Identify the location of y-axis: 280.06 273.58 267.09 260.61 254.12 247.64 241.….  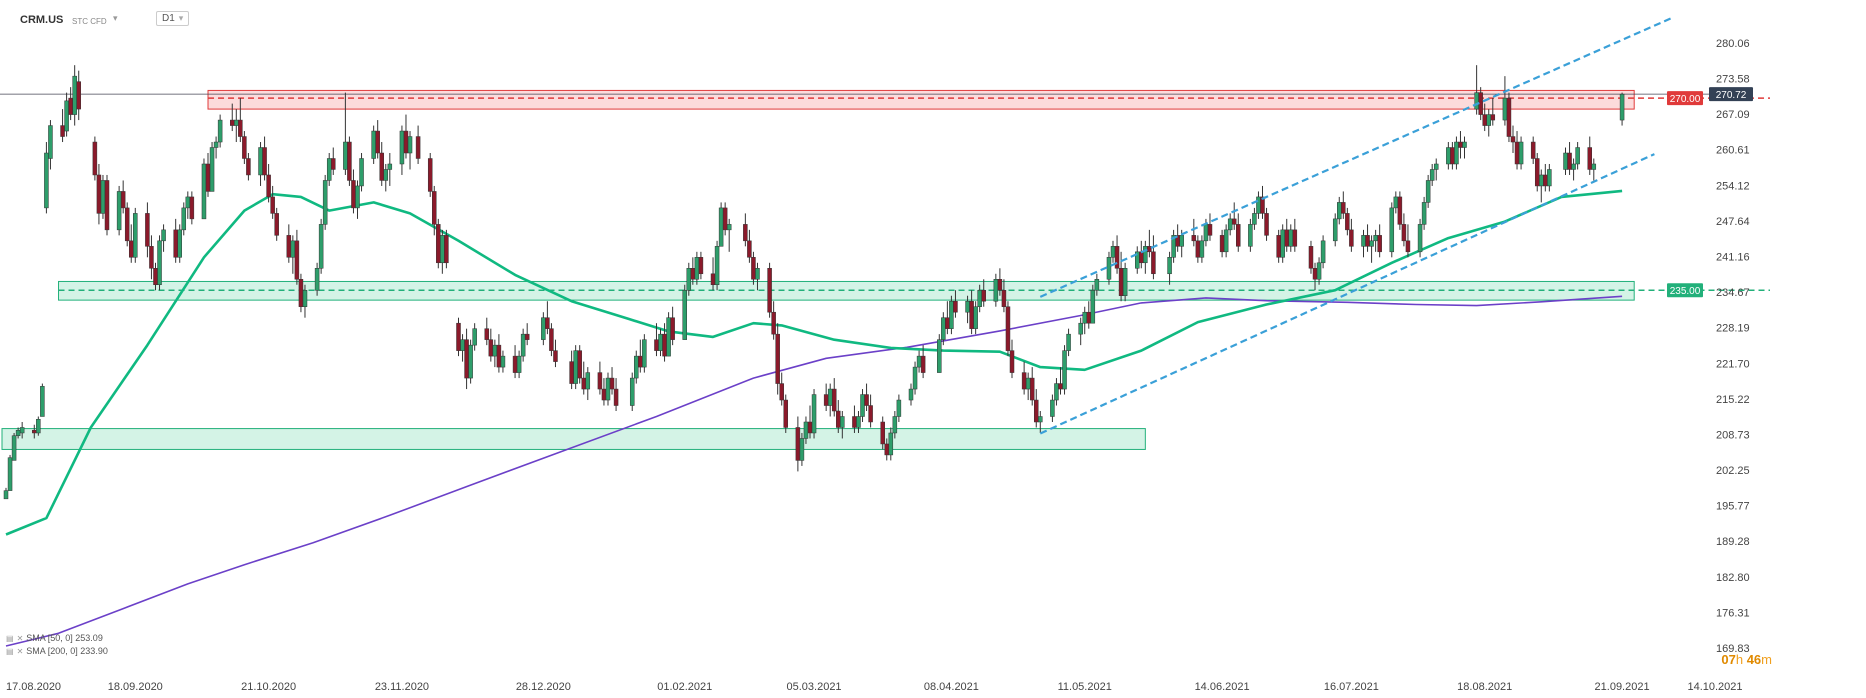
(1733, 346).